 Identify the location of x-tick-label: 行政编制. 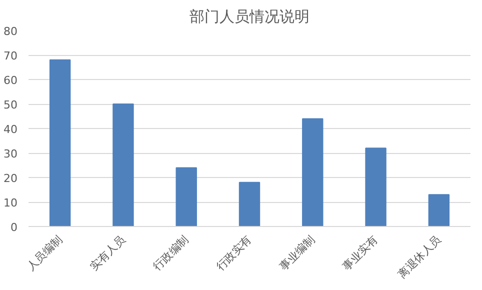
(170, 253).